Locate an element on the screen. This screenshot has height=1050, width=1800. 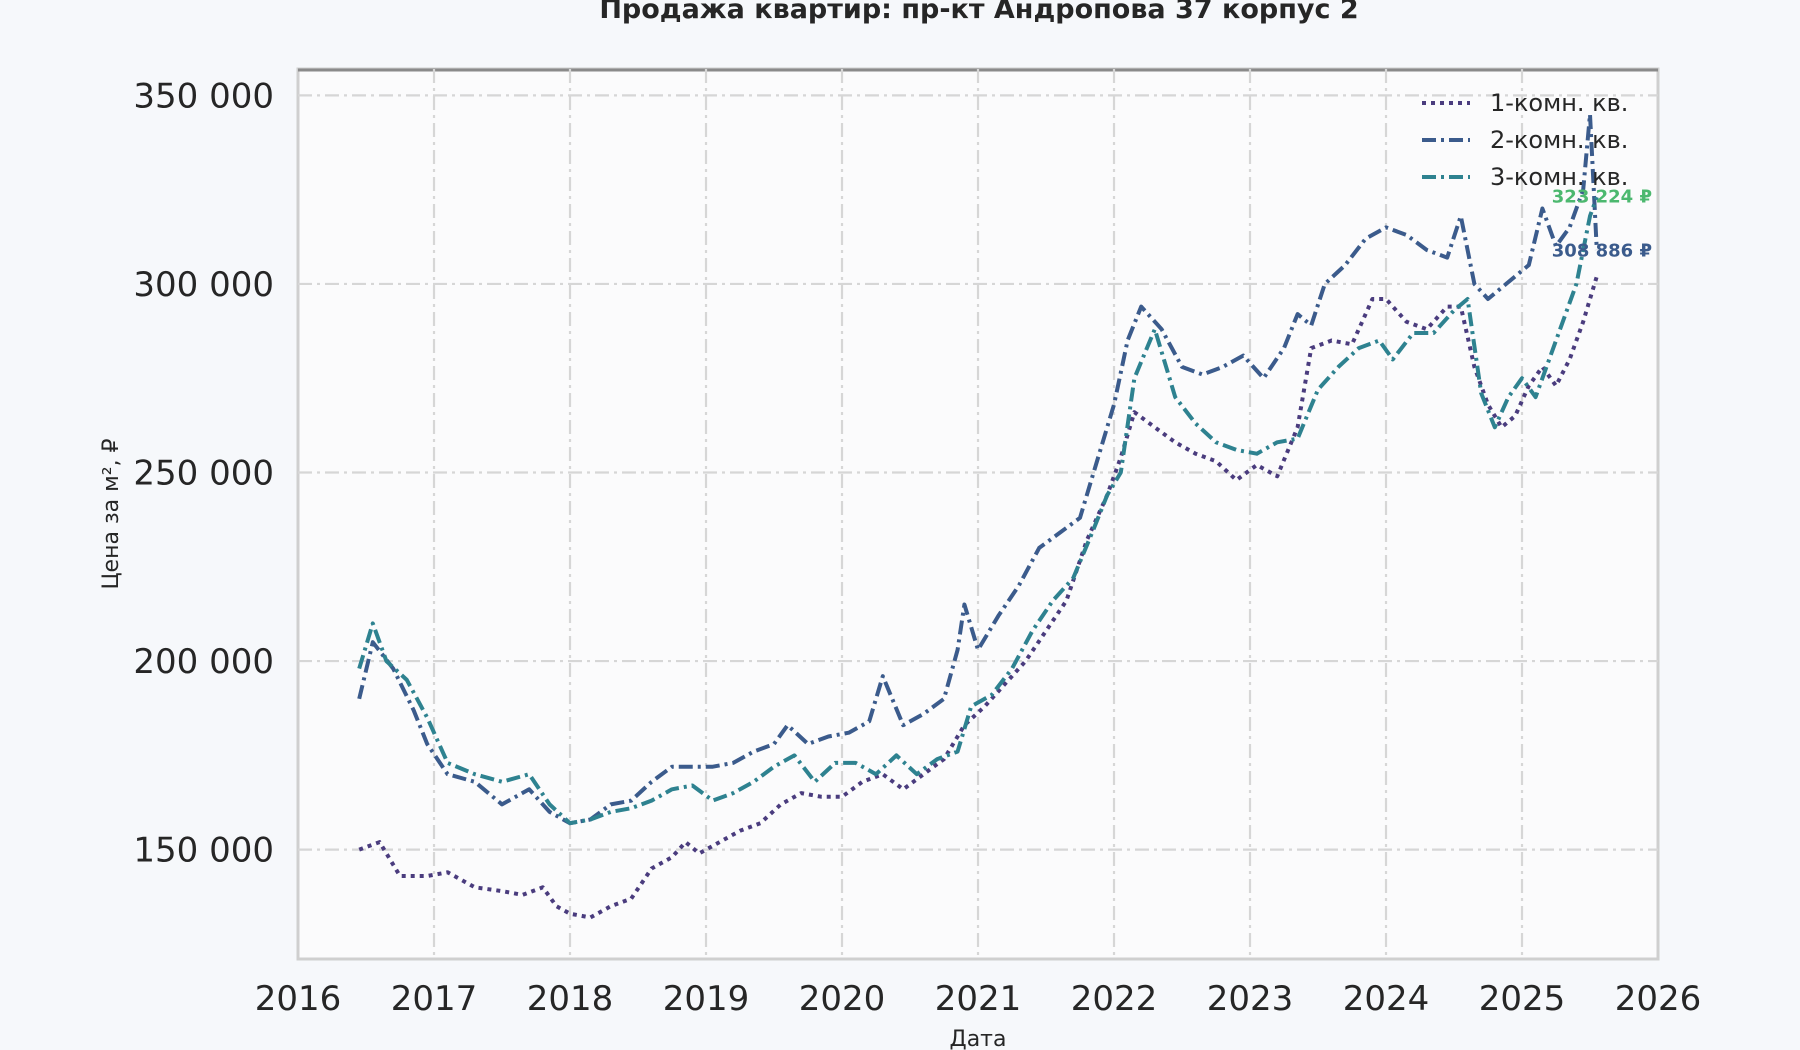
y-tick-label-350000: 350 000 is located at coordinates (203, 96).